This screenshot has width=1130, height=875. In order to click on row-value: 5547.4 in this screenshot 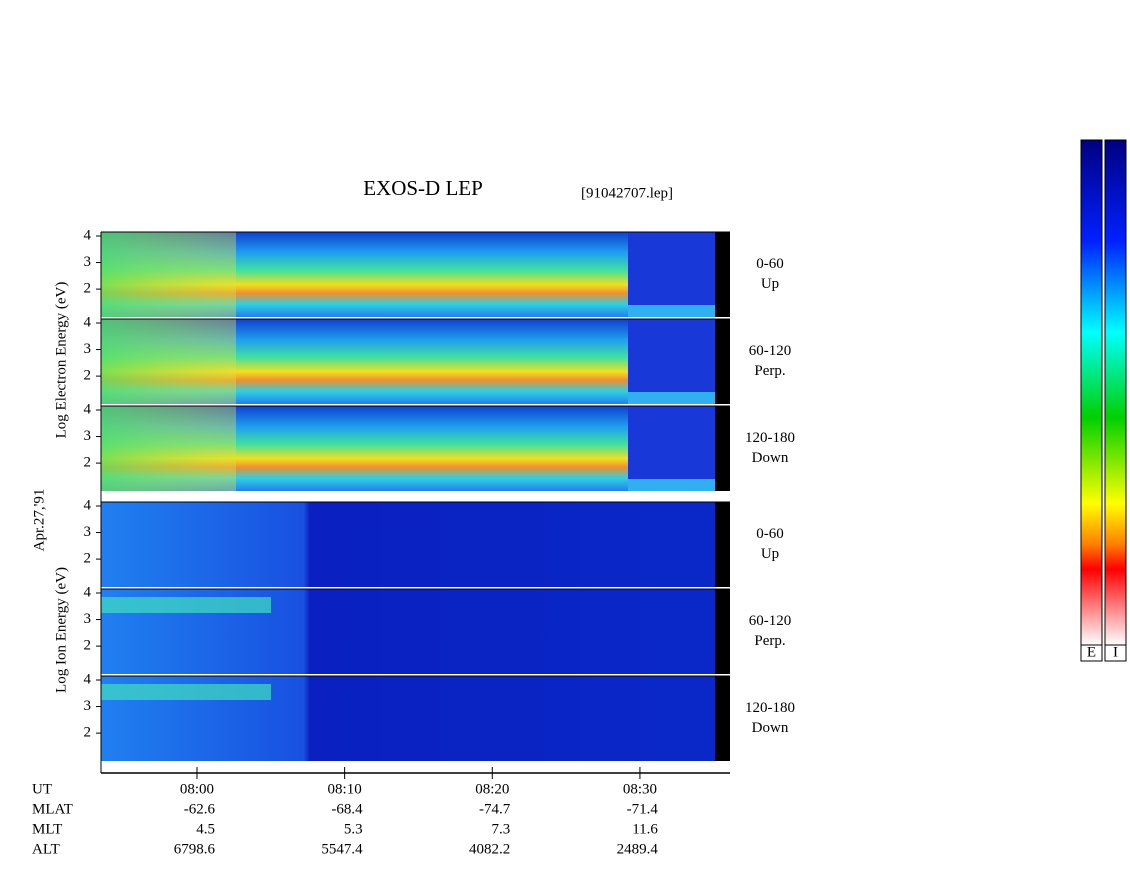, I will do `click(342, 849)`.